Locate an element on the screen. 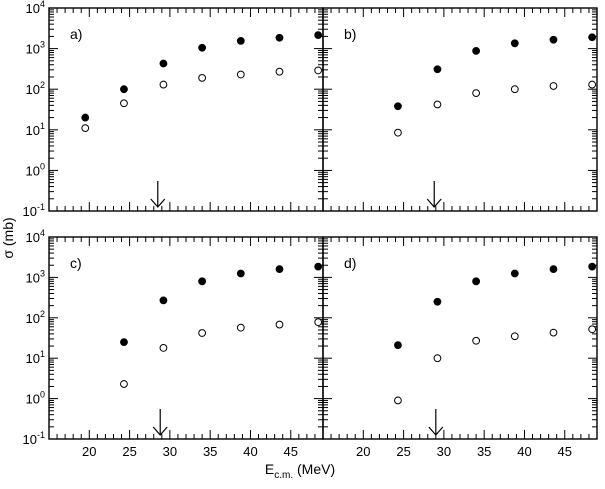  x-tick-label: 35 is located at coordinates (484, 451).